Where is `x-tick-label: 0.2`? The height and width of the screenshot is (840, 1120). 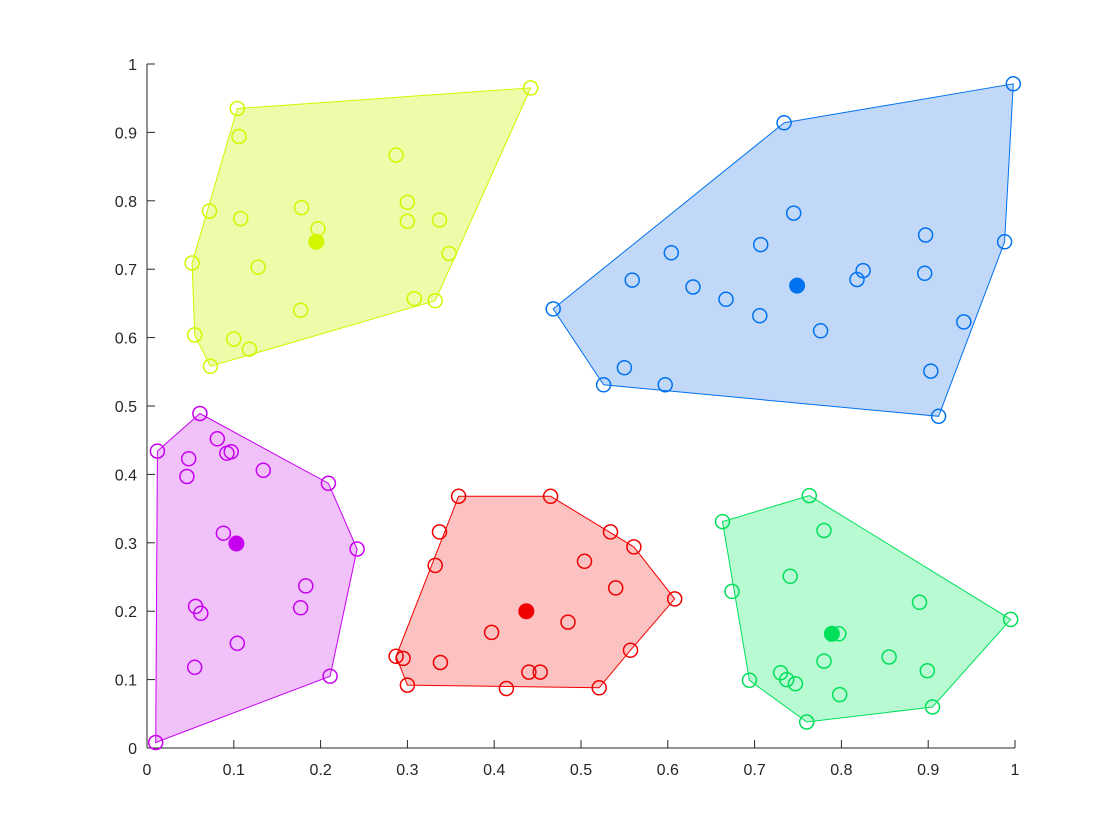
x-tick-label: 0.2 is located at coordinates (320, 770).